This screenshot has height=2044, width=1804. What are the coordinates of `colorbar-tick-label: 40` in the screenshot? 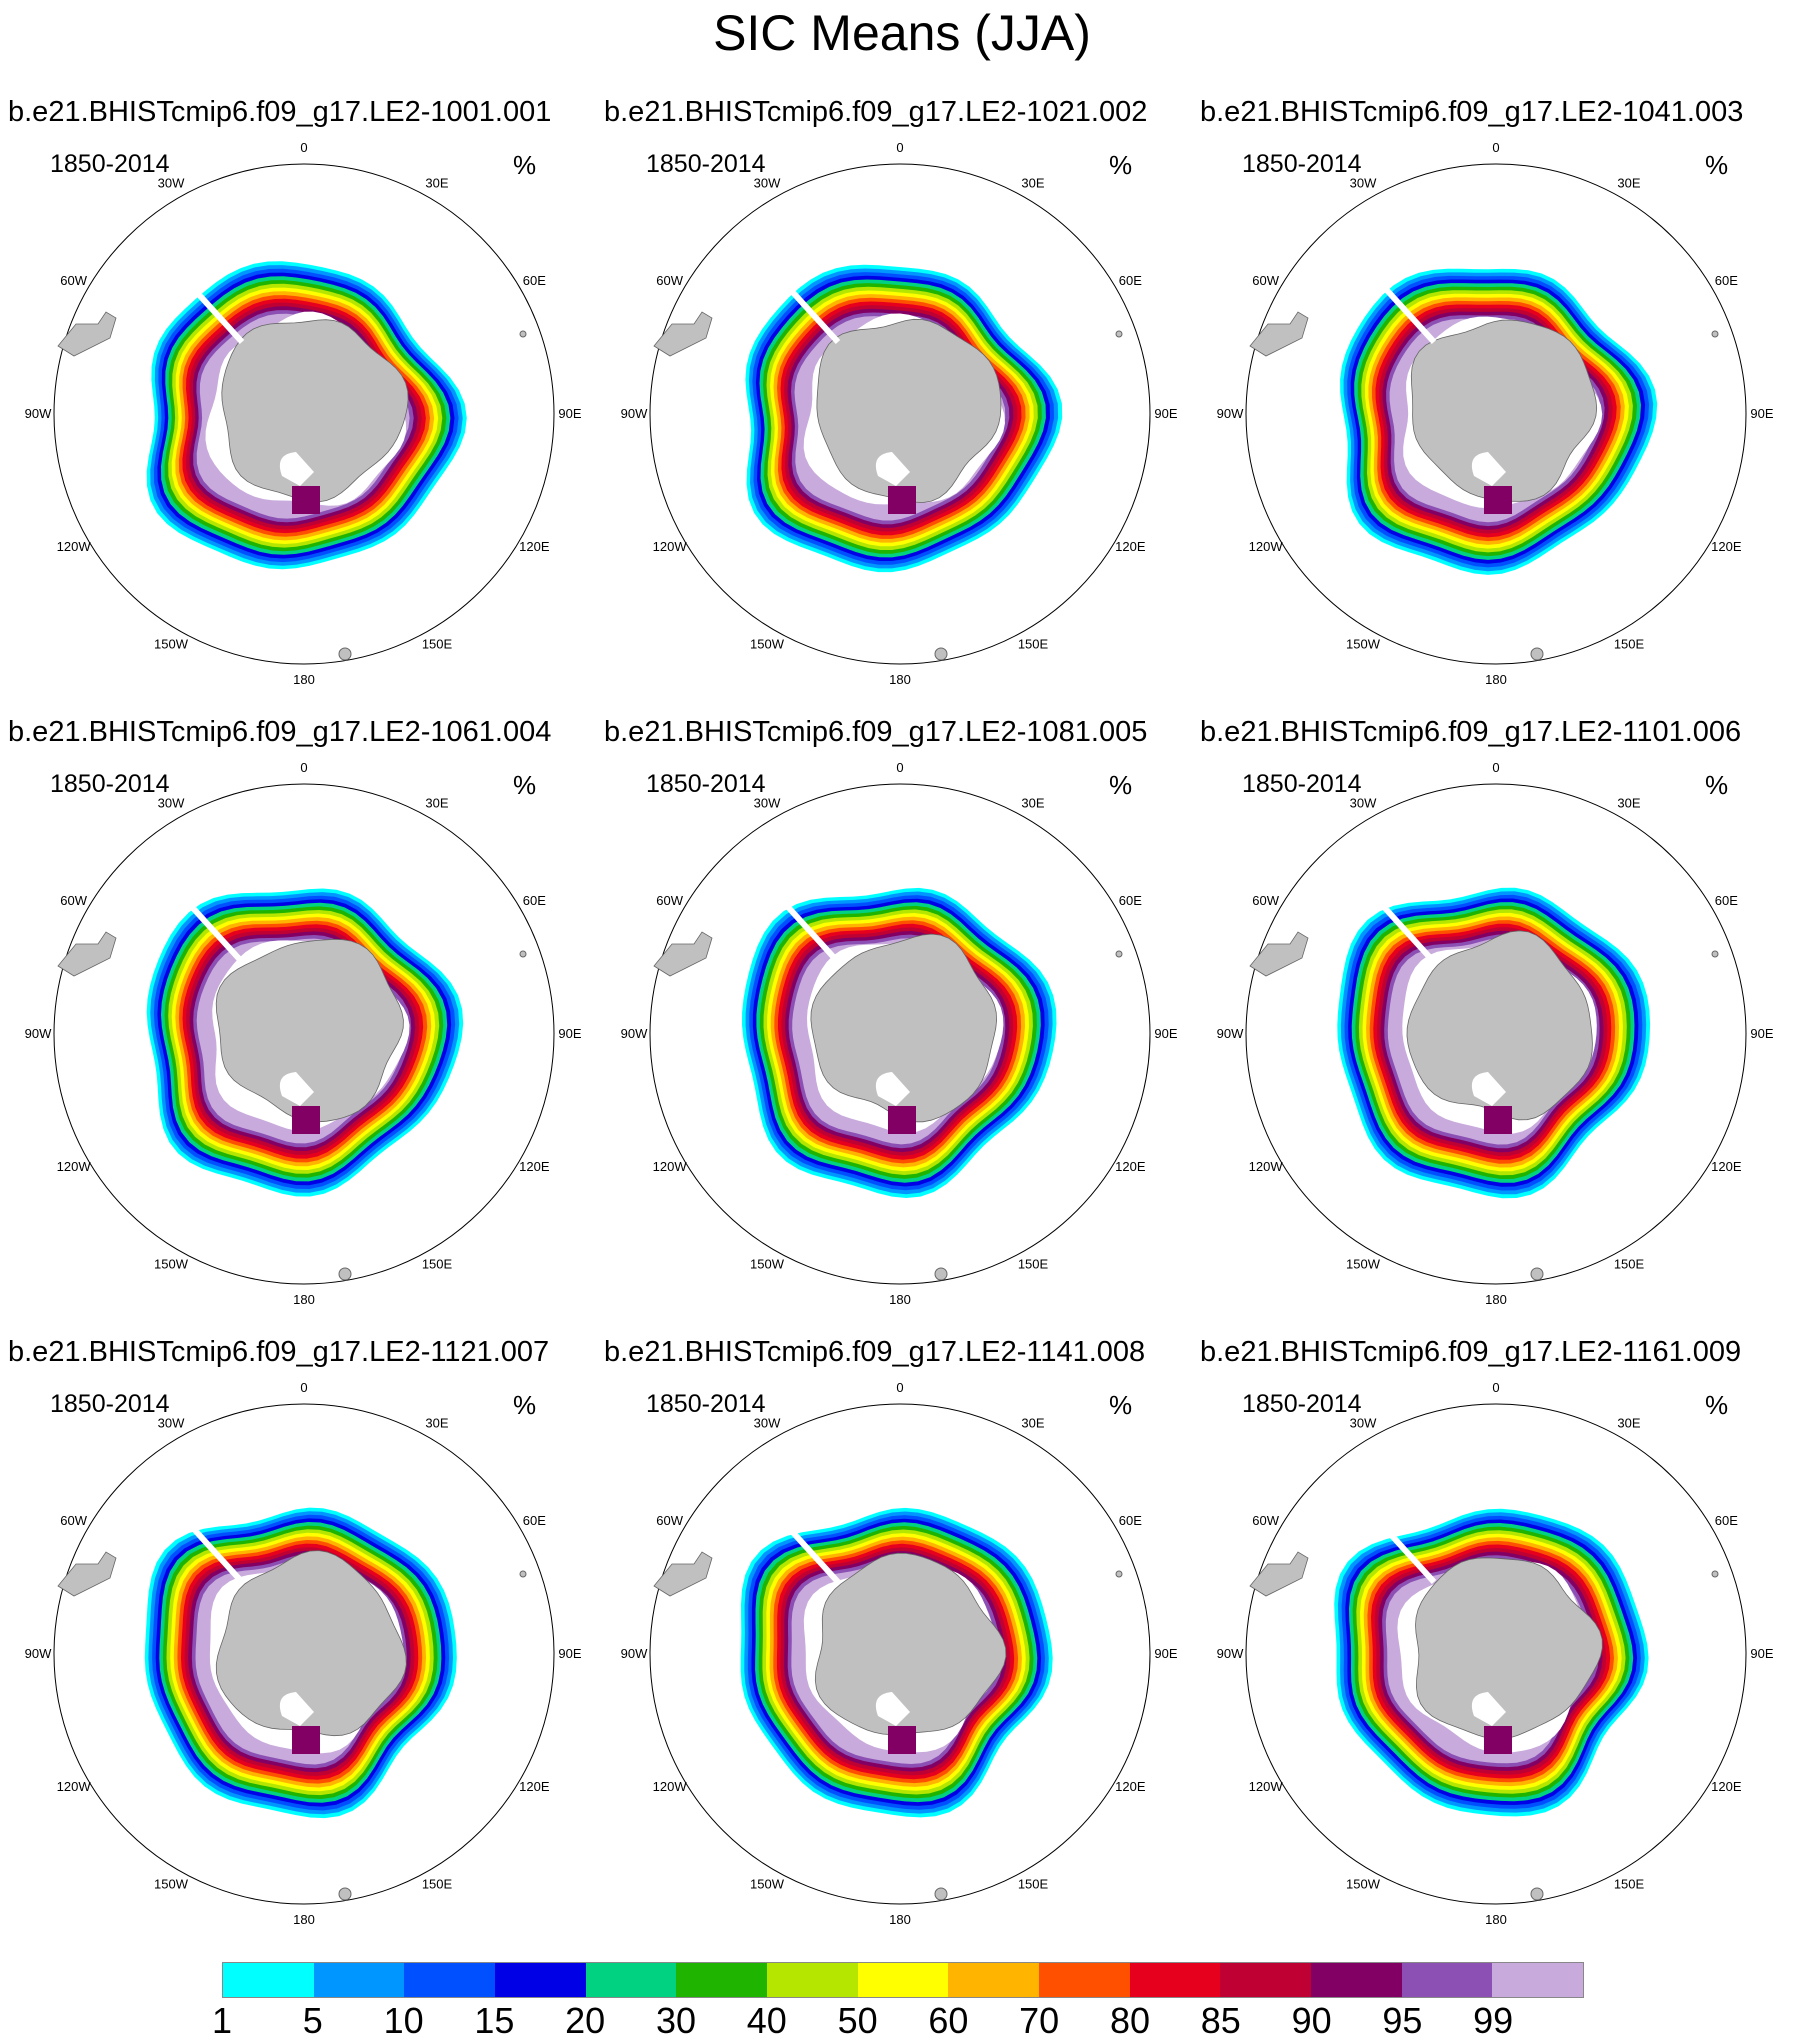 It's located at (766, 2020).